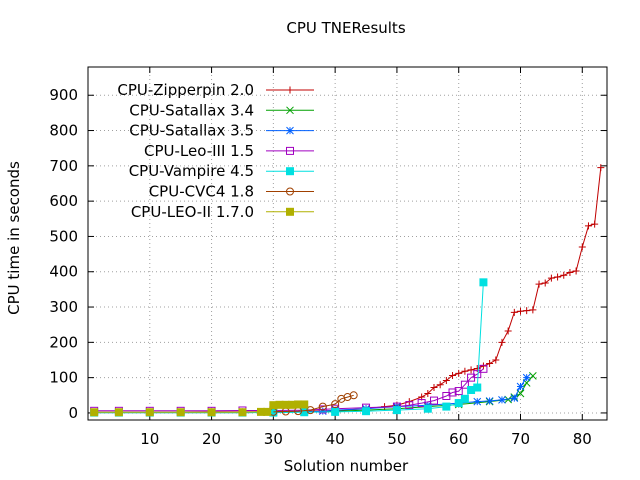 The image size is (640, 480). I want to click on legend-item: CPU-Zipperpin 2.0, so click(215, 90).